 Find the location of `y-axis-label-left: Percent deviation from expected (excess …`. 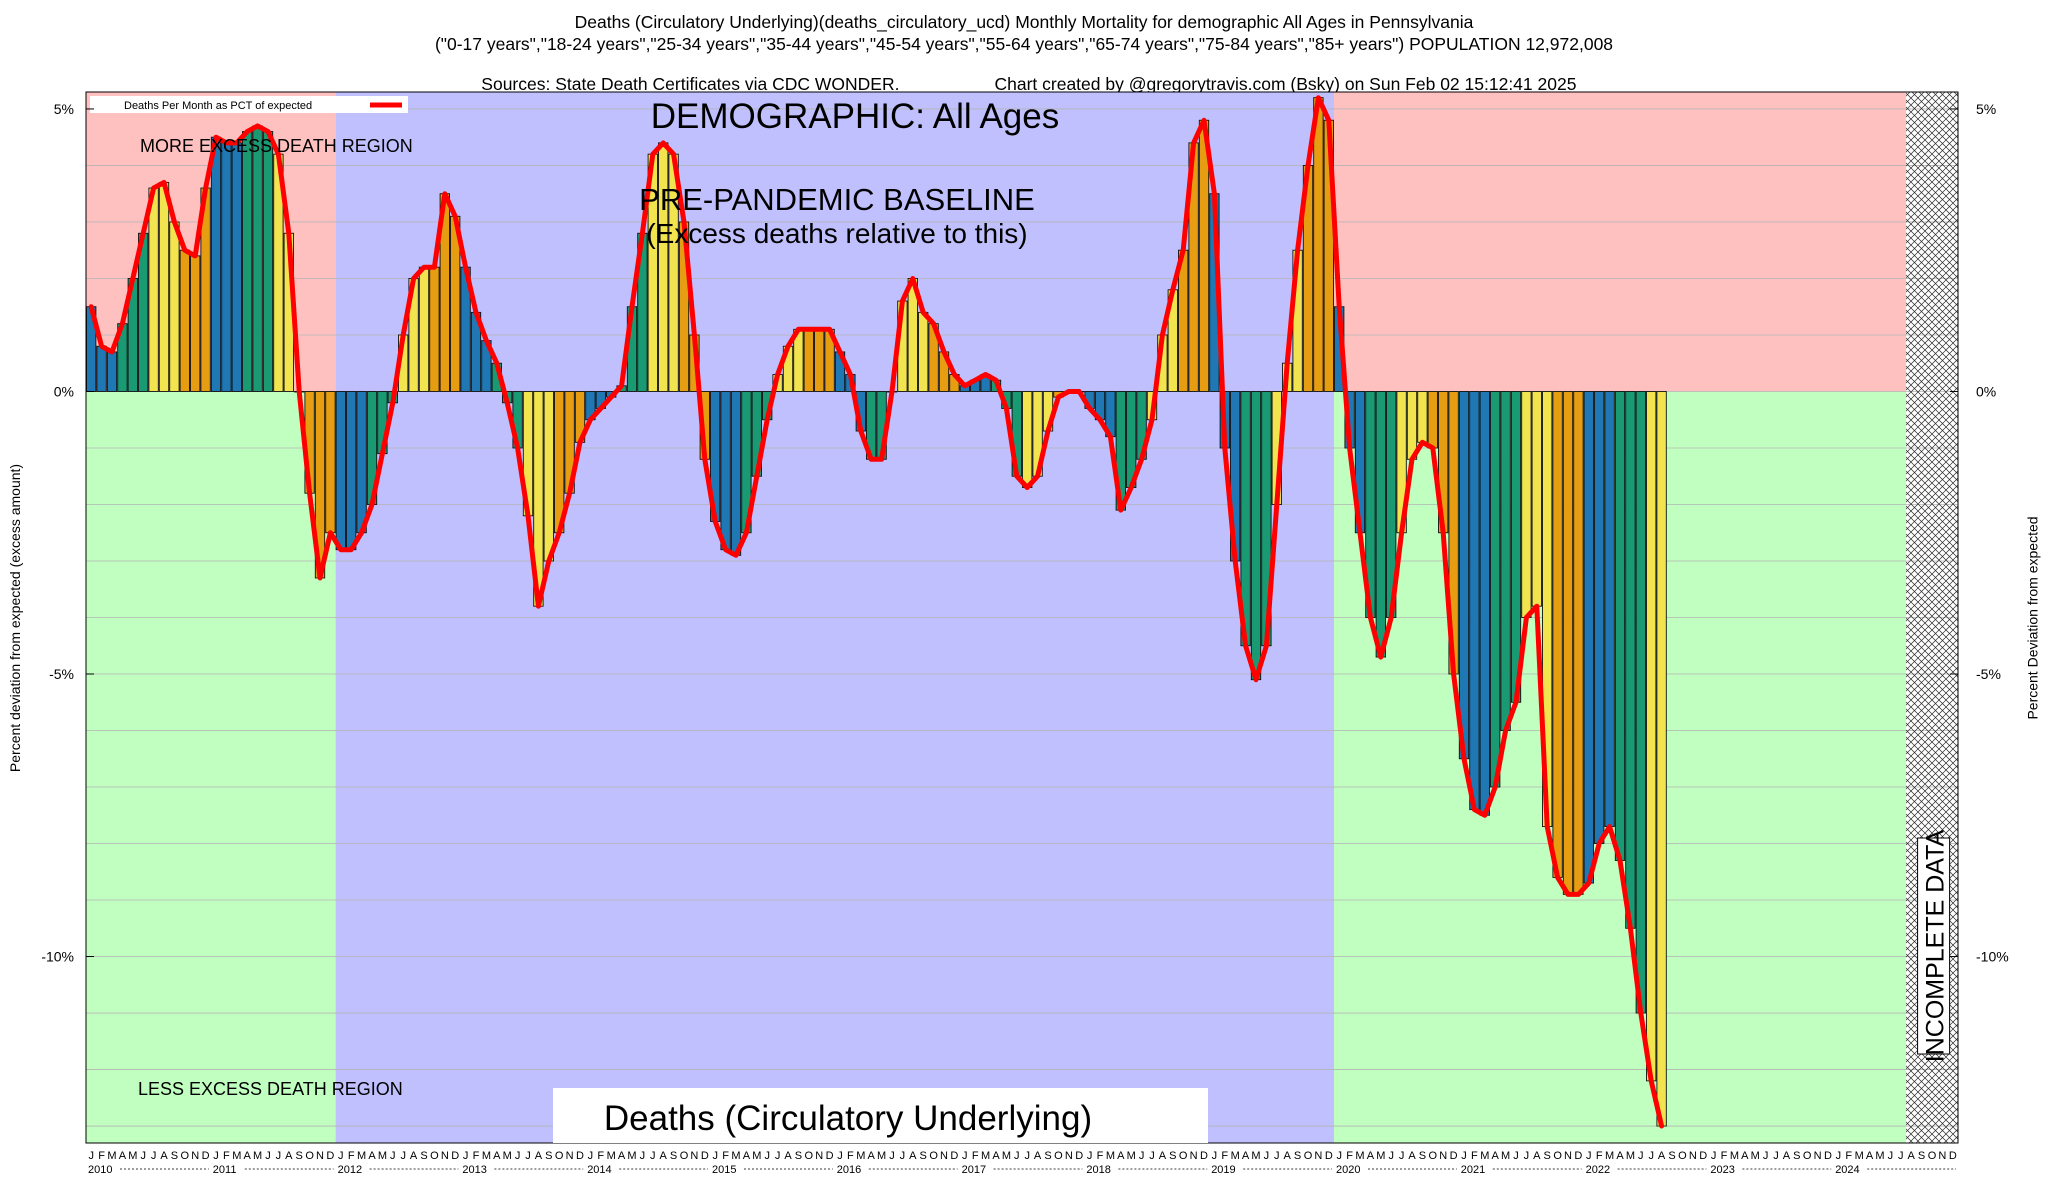

y-axis-label-left: Percent deviation from expected (excess … is located at coordinates (15, 617).